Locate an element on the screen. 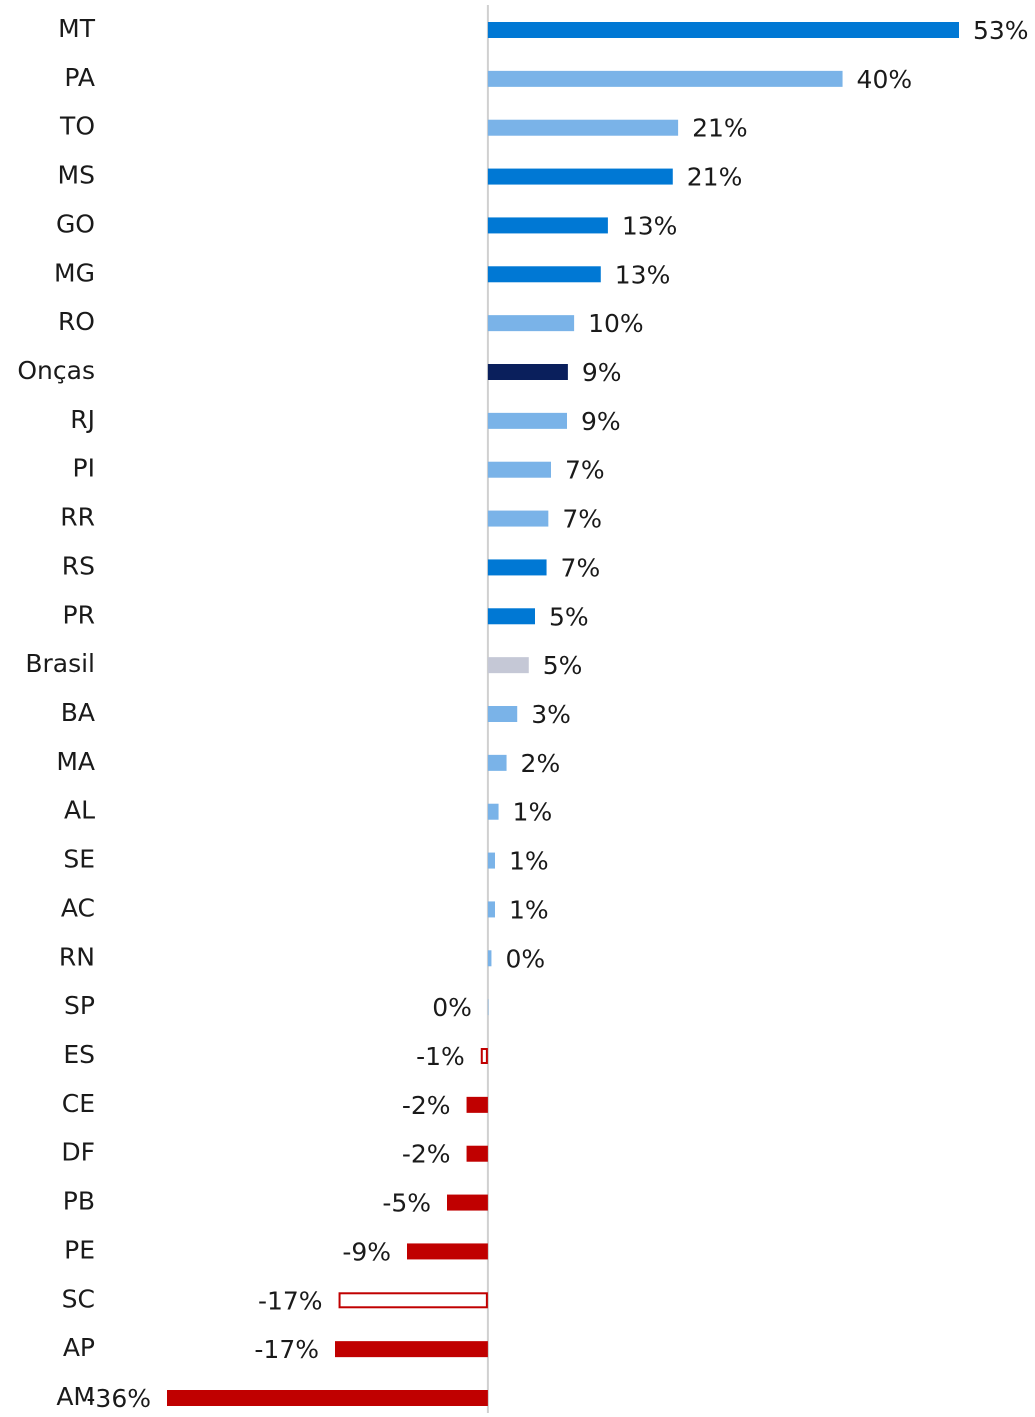 The height and width of the screenshot is (1417, 1035). category-label: MA is located at coordinates (75, 761).